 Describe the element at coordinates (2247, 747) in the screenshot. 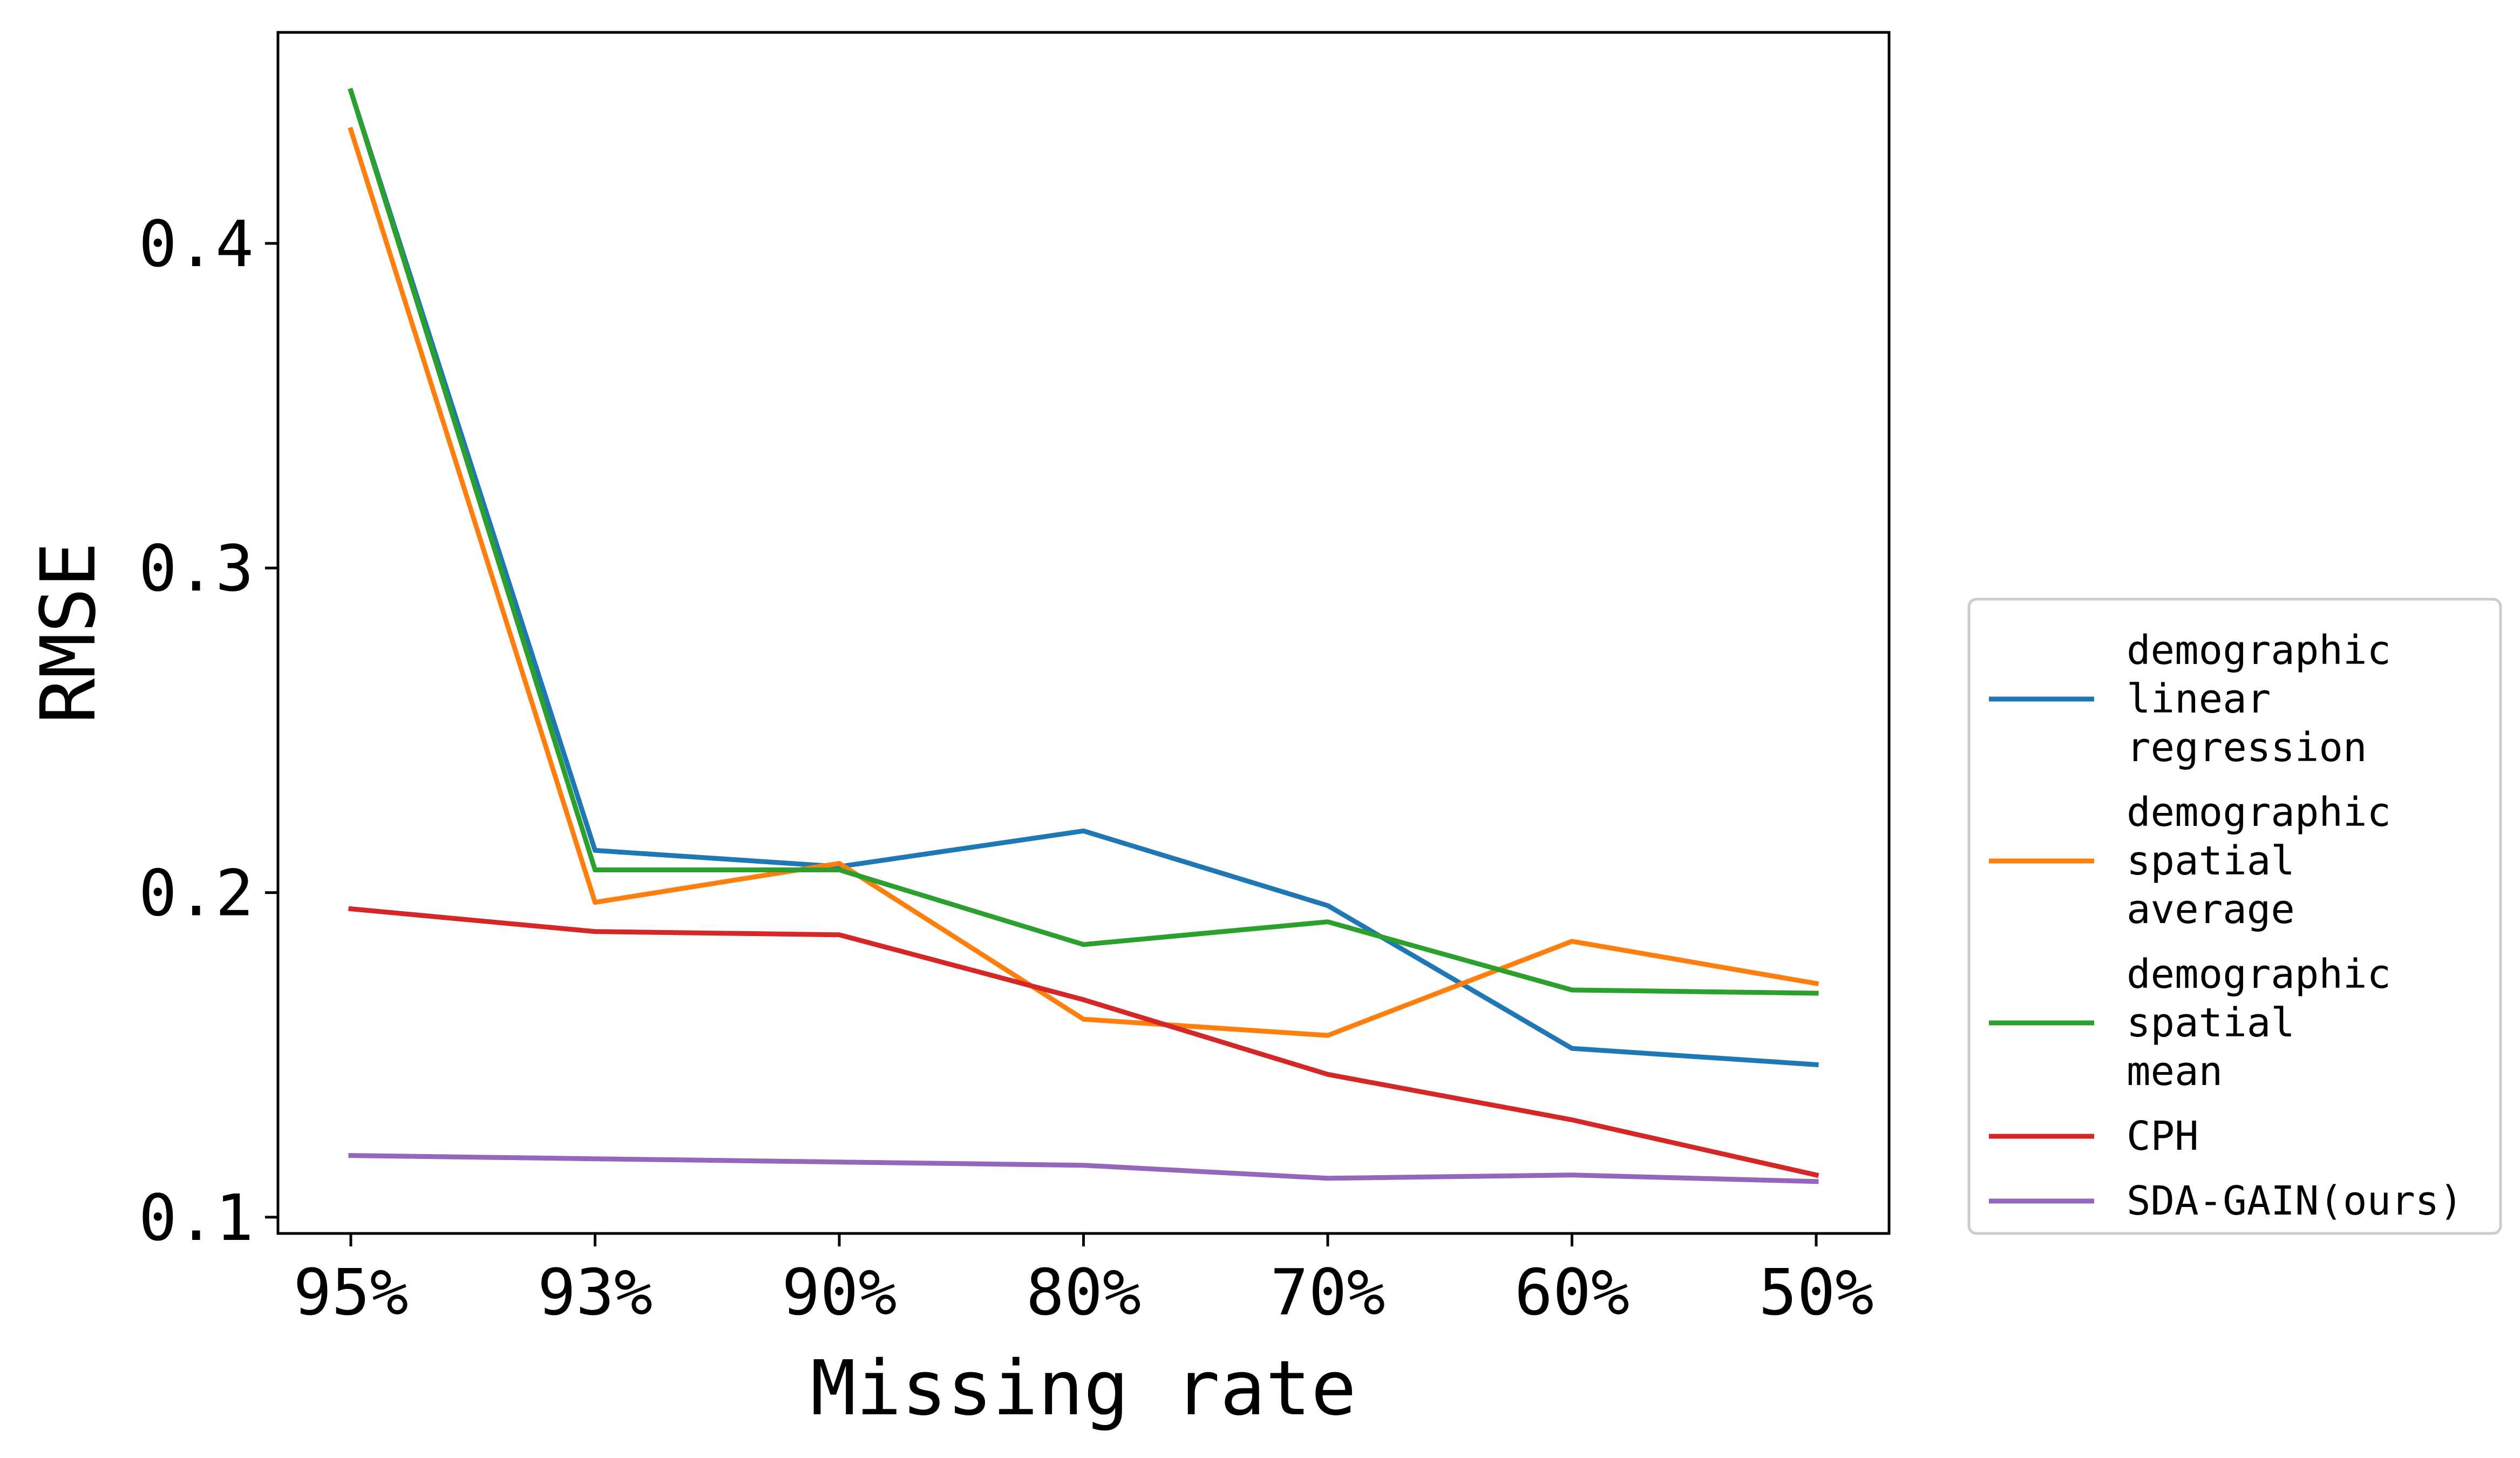

I see `legend-label-line: regression` at that location.